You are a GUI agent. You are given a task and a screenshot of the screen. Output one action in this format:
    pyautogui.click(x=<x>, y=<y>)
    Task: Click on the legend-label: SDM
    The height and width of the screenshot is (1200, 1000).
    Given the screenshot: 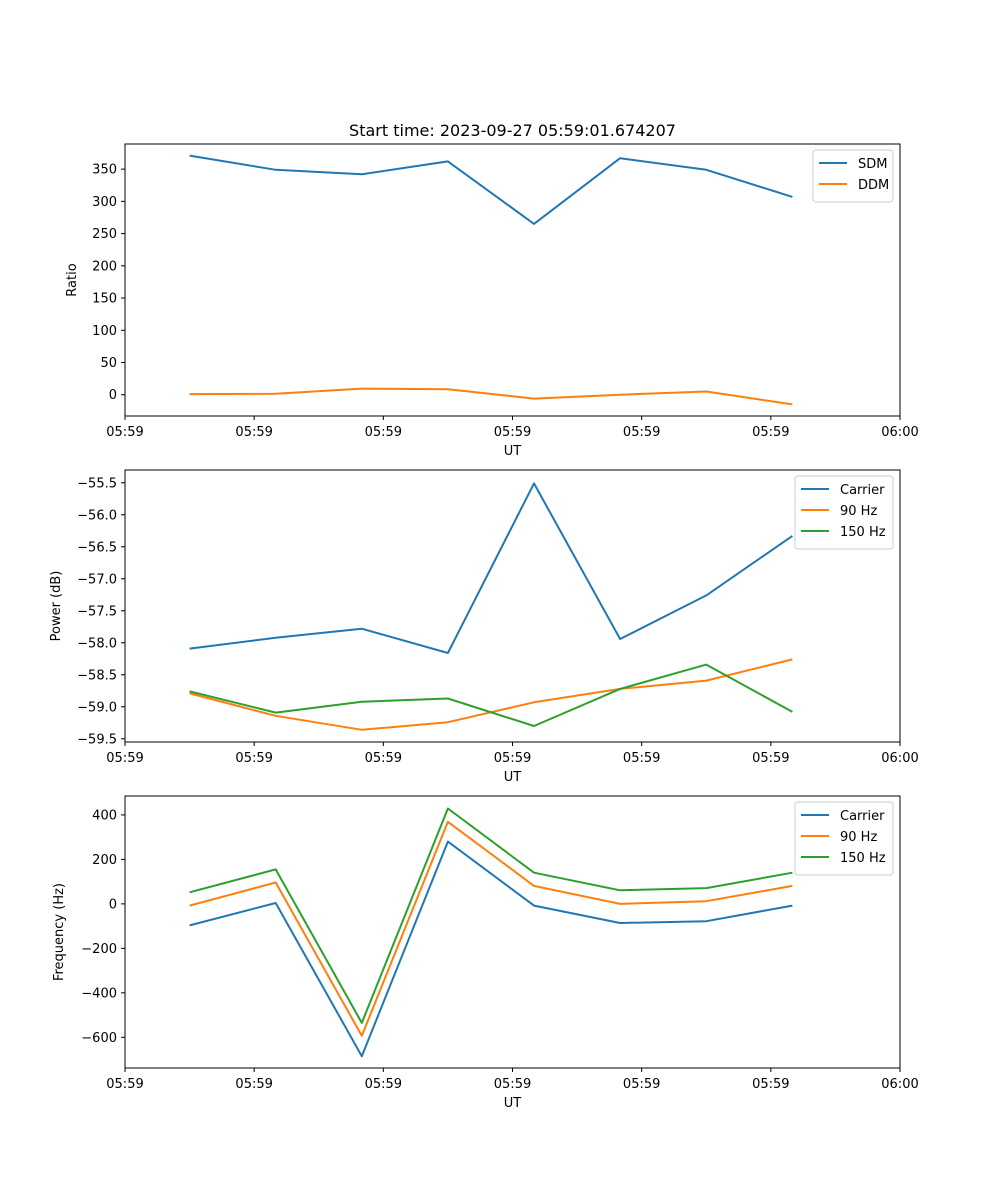 What is the action you would take?
    pyautogui.click(x=872, y=164)
    